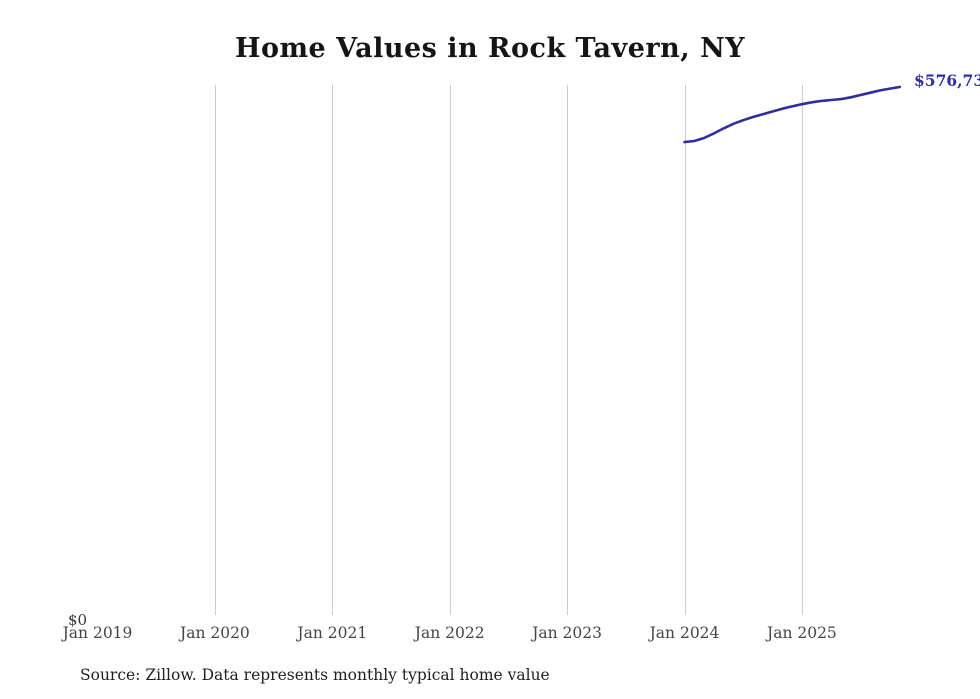 Image resolution: width=980 pixels, height=699 pixels. I want to click on end-value-label: $576,733, so click(947, 80).